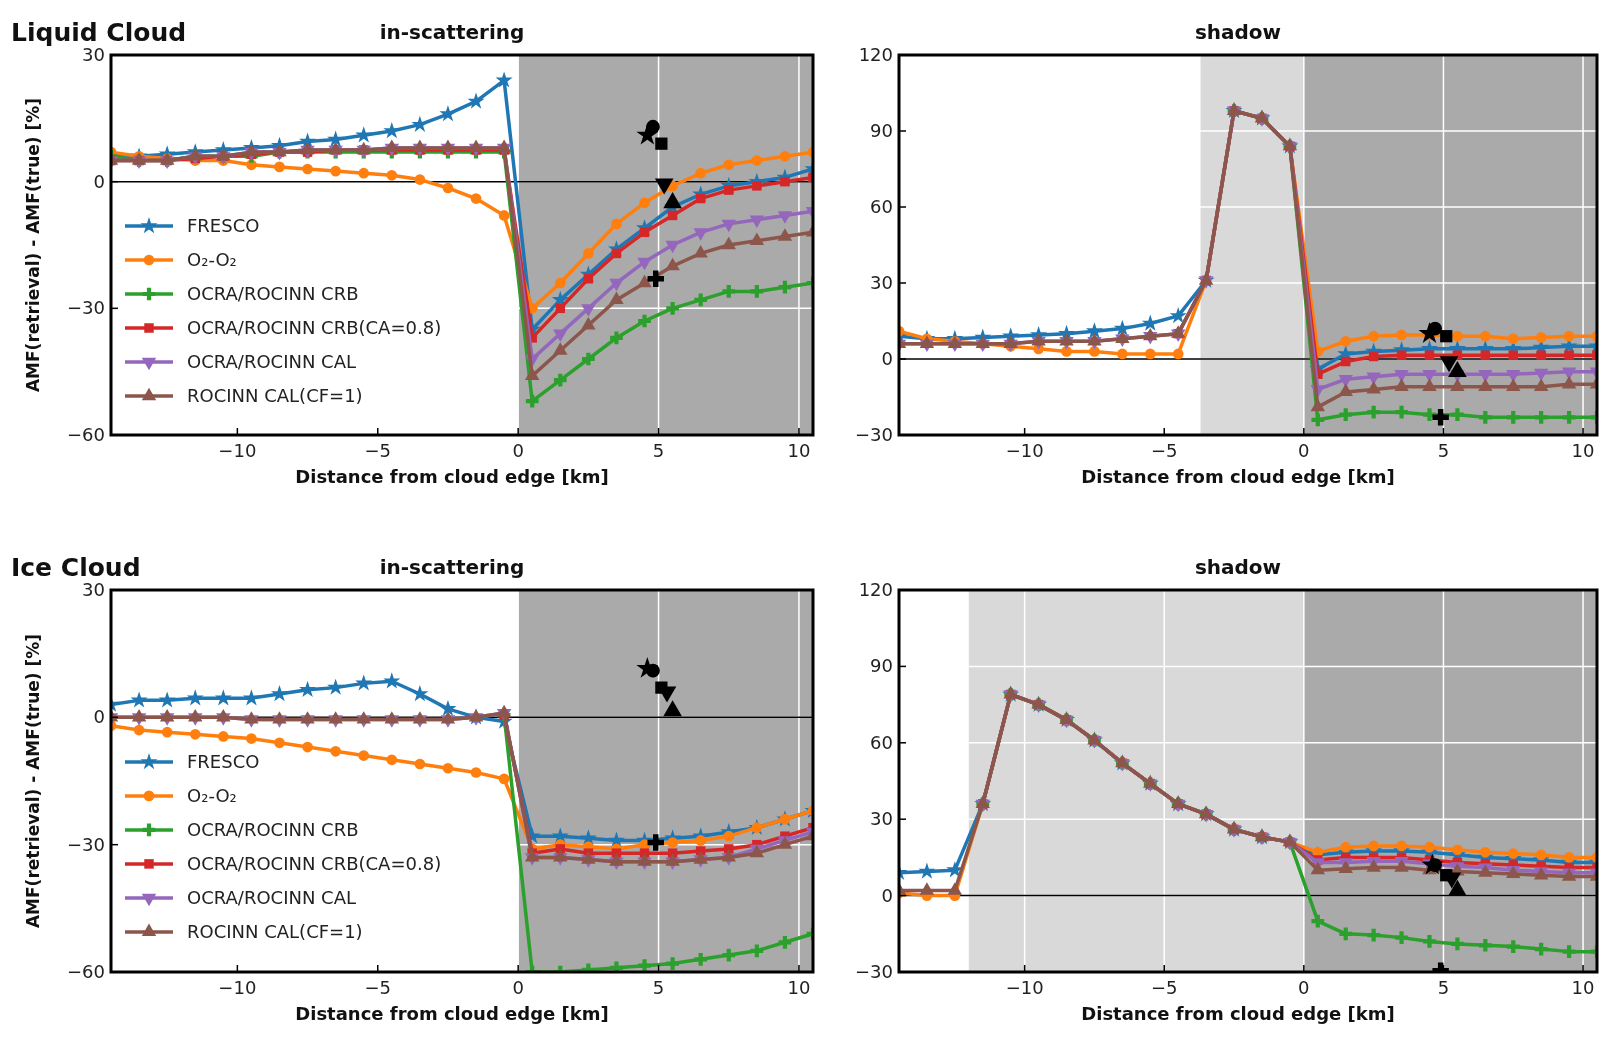 The width and height of the screenshot is (1605, 1037). What do you see at coordinates (76, 567) in the screenshot?
I see `text: Ice Cloud` at bounding box center [76, 567].